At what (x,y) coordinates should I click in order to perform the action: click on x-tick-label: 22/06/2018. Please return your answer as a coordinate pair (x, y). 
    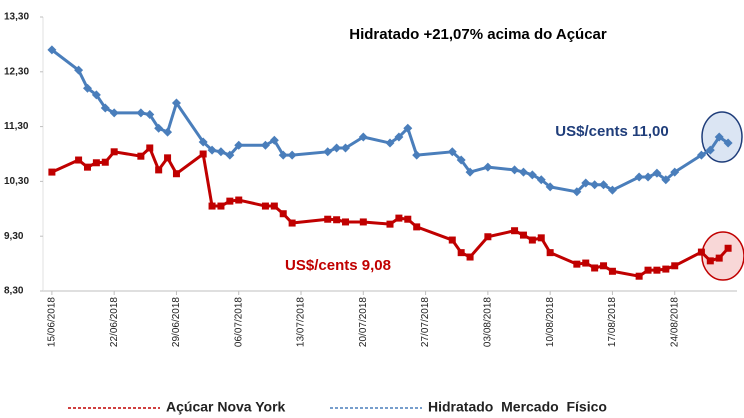
    Looking at the image, I should click on (114, 322).